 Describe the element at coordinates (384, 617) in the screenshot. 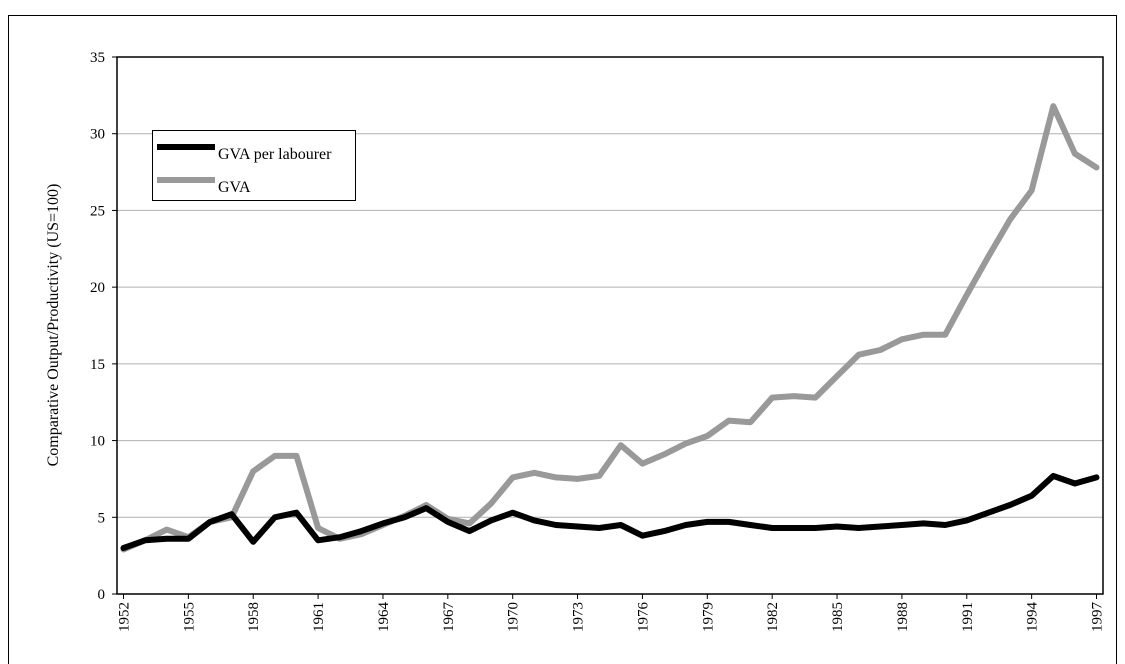

I see `x-tick-label: 1964` at that location.